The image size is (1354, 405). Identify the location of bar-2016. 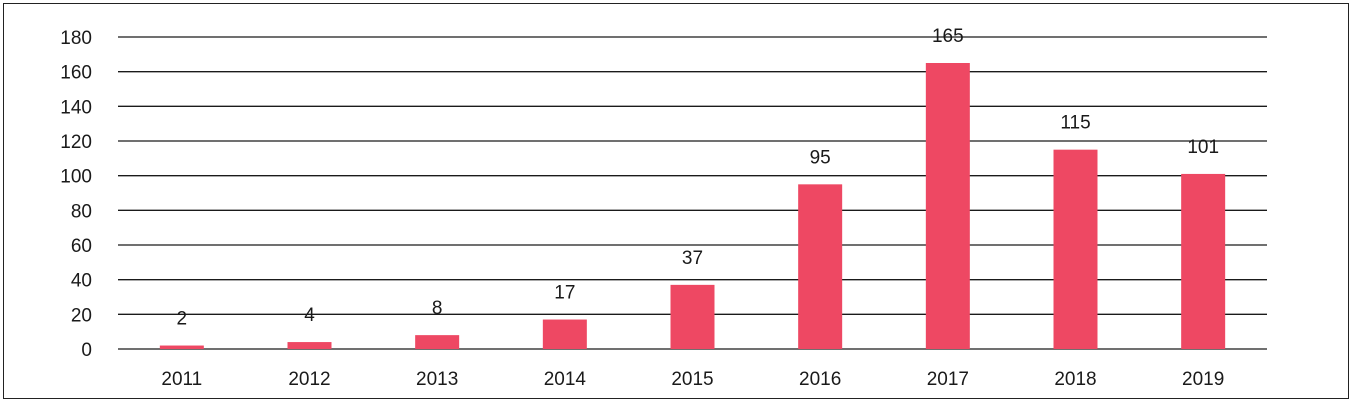
(820, 266).